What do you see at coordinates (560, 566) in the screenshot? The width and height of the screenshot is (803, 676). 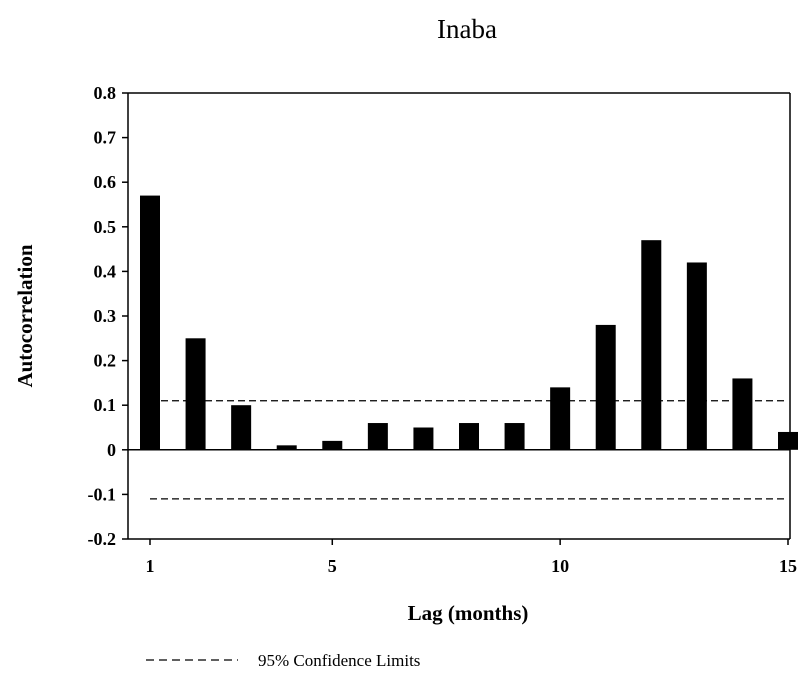 I see `x-tick-label: 10` at bounding box center [560, 566].